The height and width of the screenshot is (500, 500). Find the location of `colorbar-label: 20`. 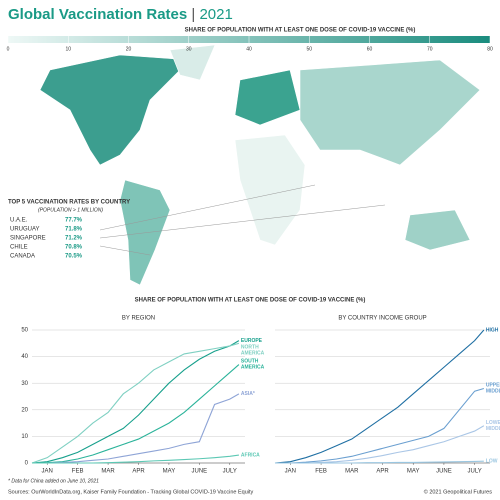

colorbar-label: 20 is located at coordinates (129, 49).